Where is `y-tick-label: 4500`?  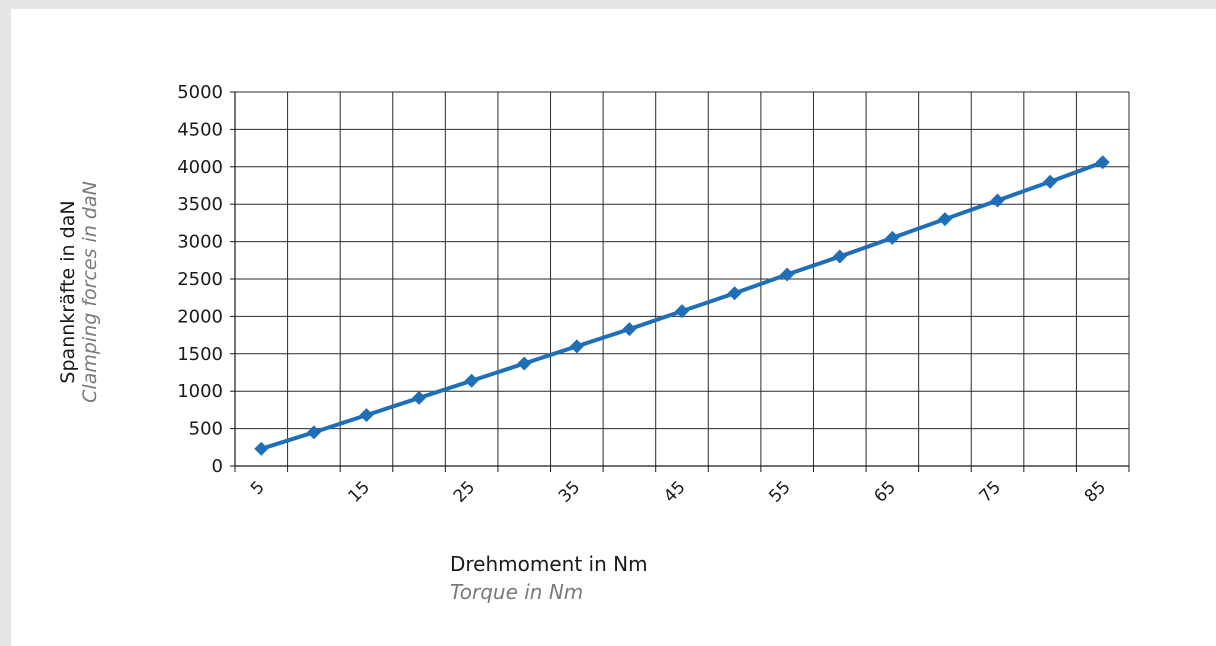
y-tick-label: 4500 is located at coordinates (200, 129).